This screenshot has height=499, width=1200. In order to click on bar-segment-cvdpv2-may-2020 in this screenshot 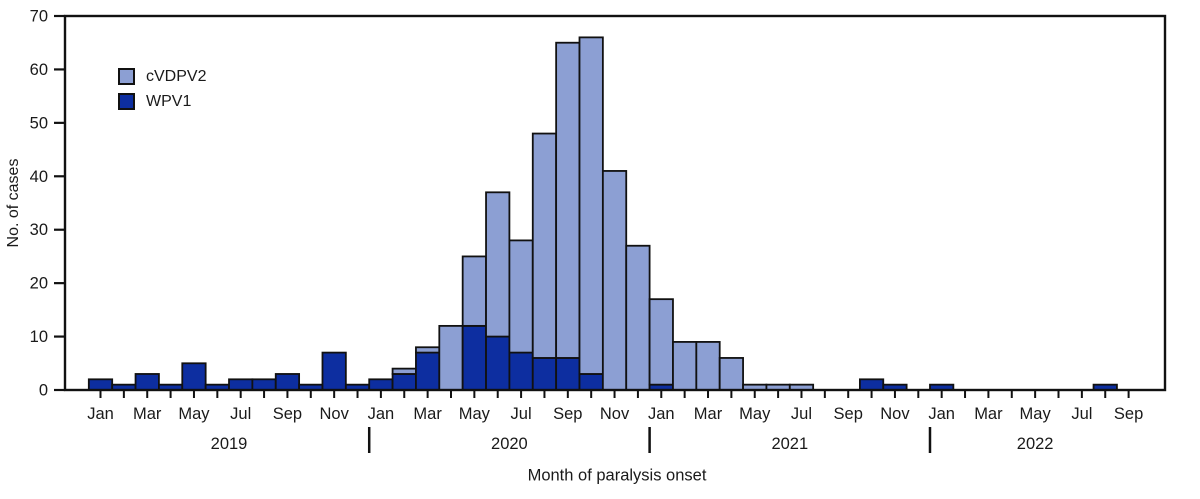, I will do `click(474, 291)`.